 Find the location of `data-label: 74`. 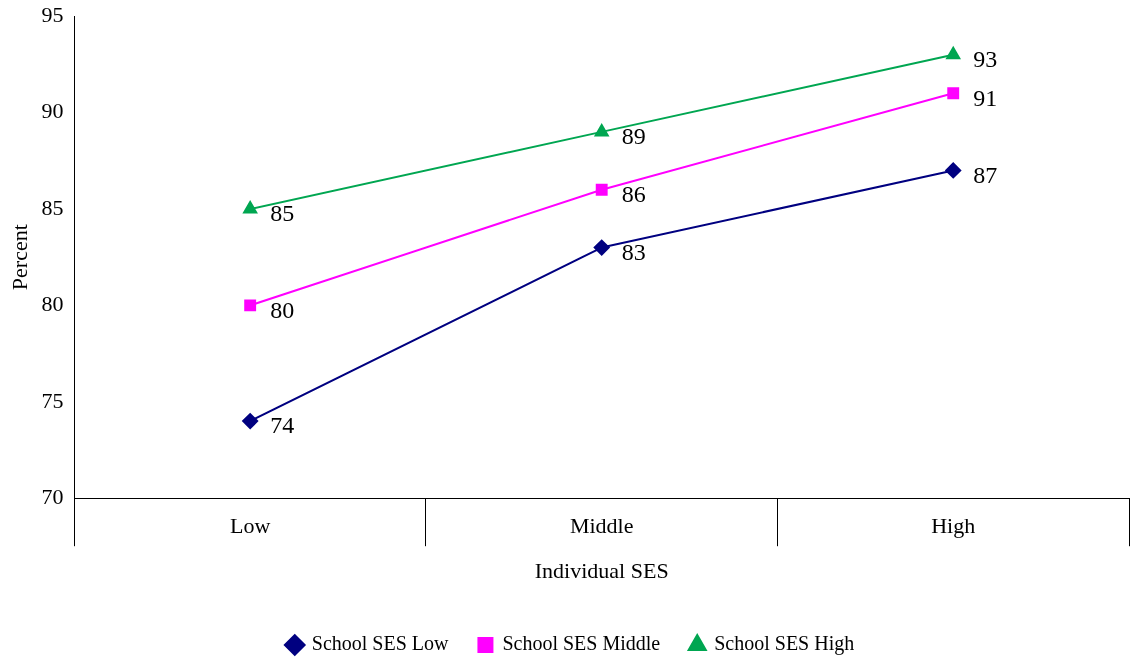

data-label: 74 is located at coordinates (282, 425).